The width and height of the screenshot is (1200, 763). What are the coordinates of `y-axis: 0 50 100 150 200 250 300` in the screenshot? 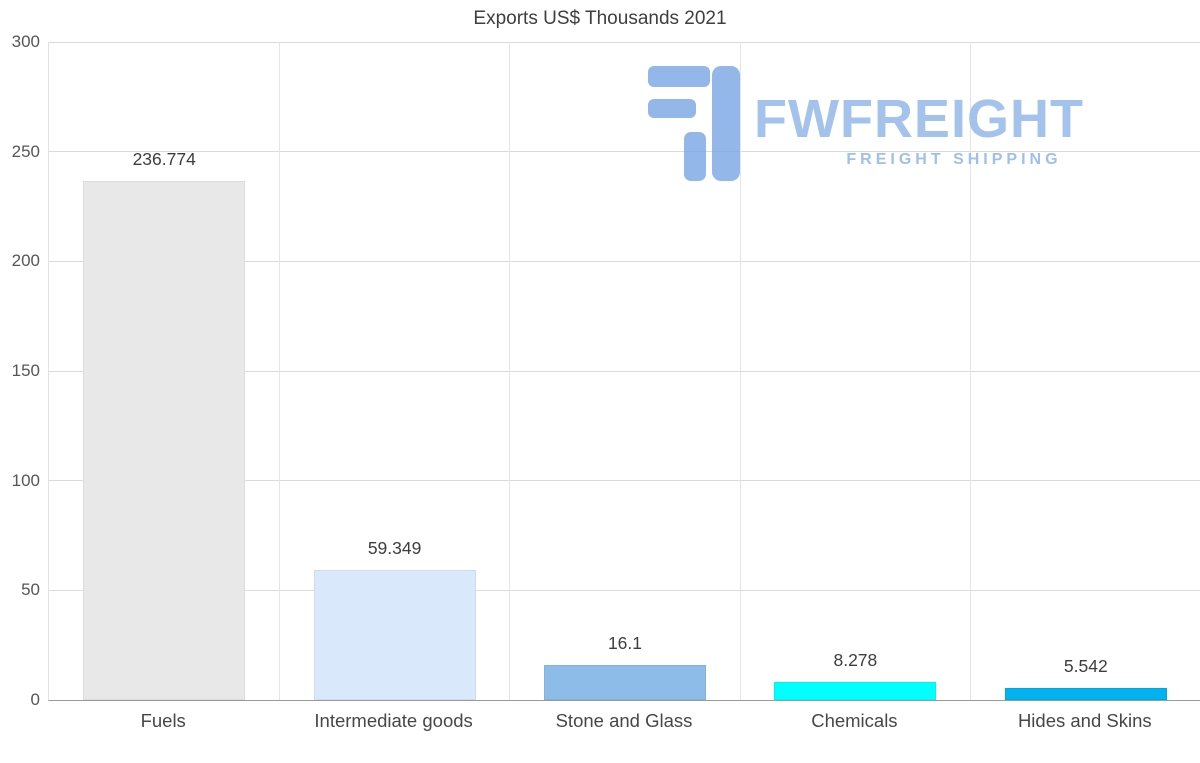 It's located at (20, 370).